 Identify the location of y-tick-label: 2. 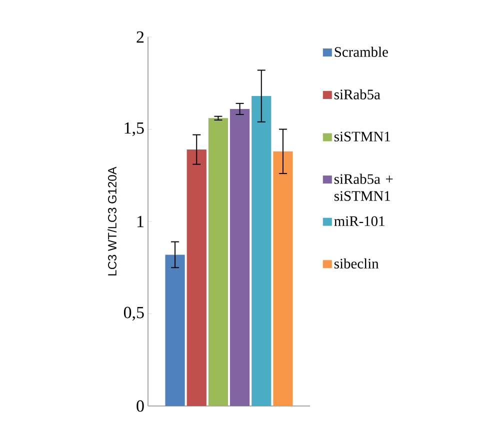
(140, 37).